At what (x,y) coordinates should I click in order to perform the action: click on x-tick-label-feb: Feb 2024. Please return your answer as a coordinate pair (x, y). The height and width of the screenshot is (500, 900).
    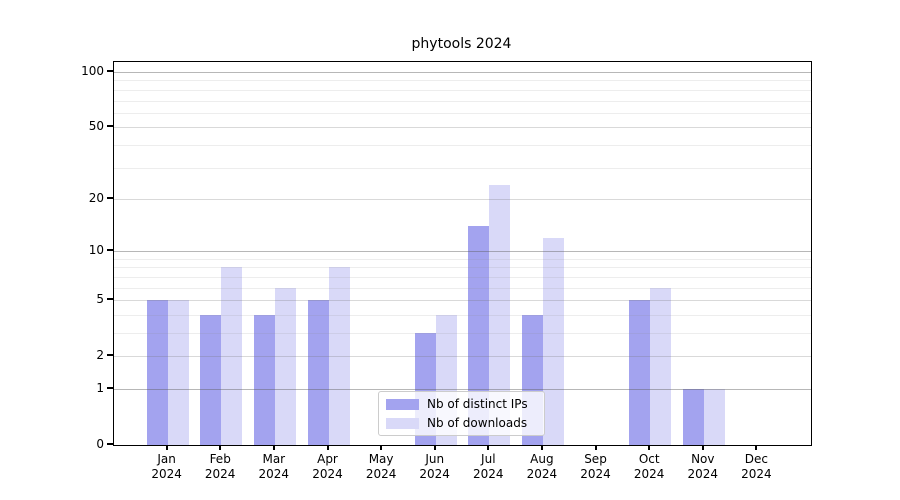
    Looking at the image, I should click on (220, 466).